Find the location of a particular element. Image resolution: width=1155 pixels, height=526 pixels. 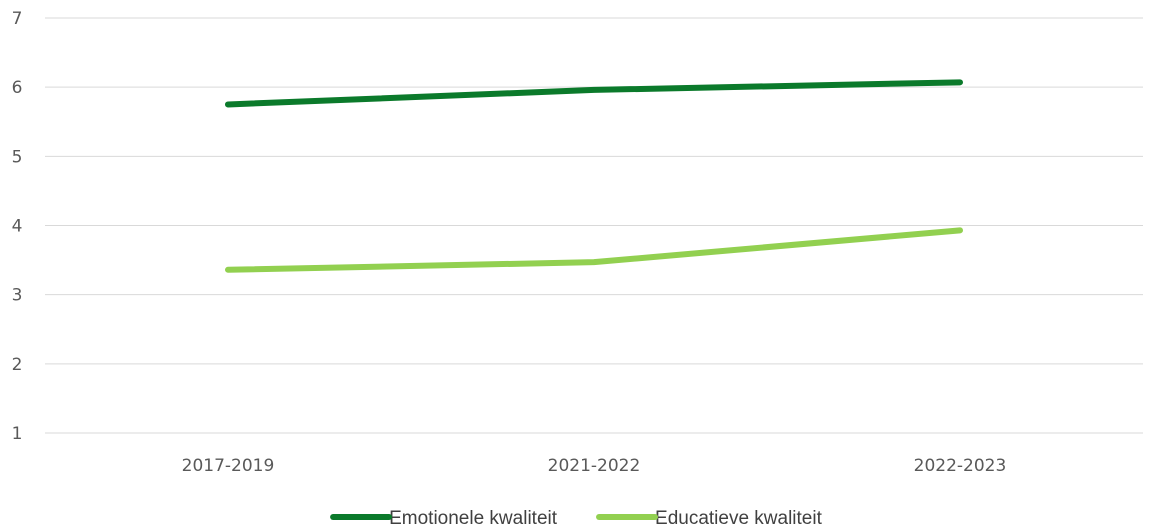

y-tick-label: 6 is located at coordinates (17, 88).